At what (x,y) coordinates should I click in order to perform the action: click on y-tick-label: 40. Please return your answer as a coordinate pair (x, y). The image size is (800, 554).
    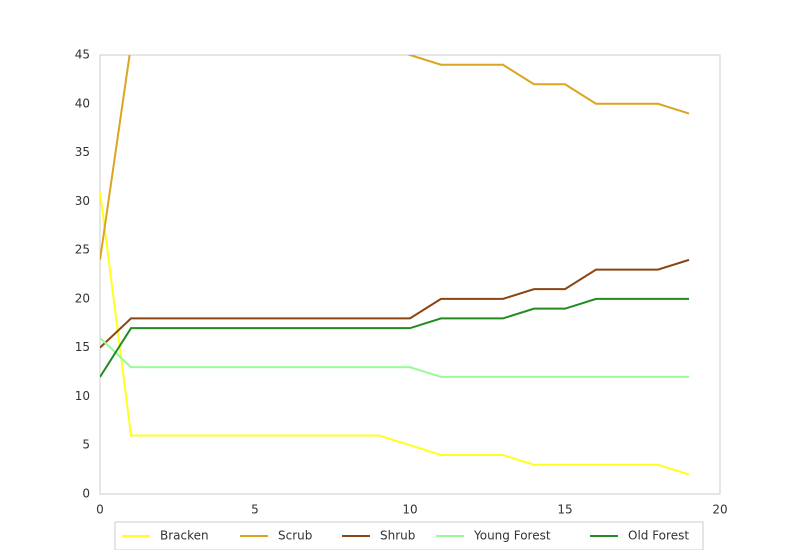
    Looking at the image, I should click on (82, 103).